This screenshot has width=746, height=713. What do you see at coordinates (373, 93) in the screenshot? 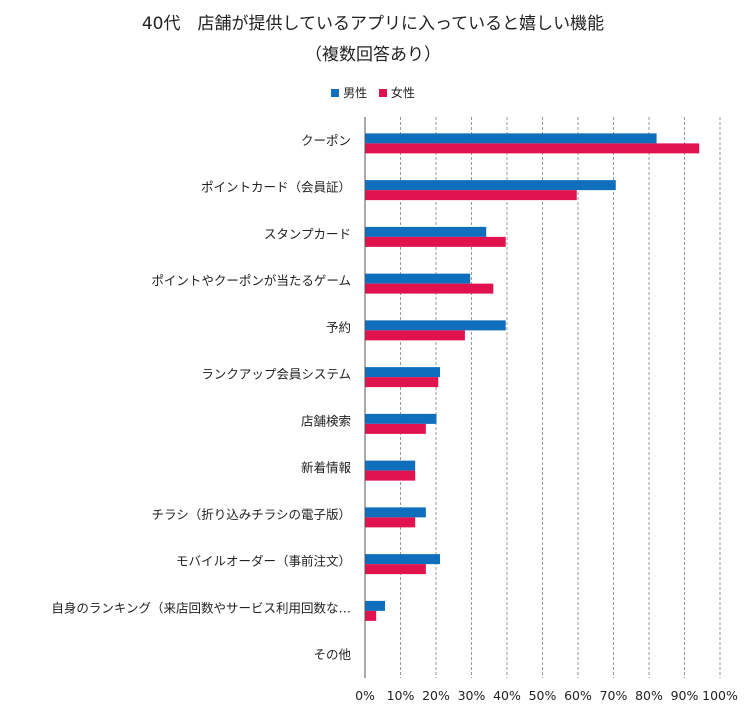
I see `legend: 男性 女性` at bounding box center [373, 93].